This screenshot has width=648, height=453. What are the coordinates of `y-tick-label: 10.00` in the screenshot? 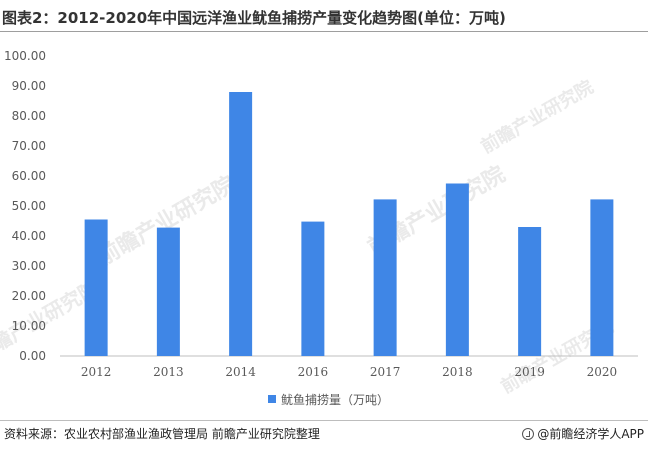 It's located at (29, 326).